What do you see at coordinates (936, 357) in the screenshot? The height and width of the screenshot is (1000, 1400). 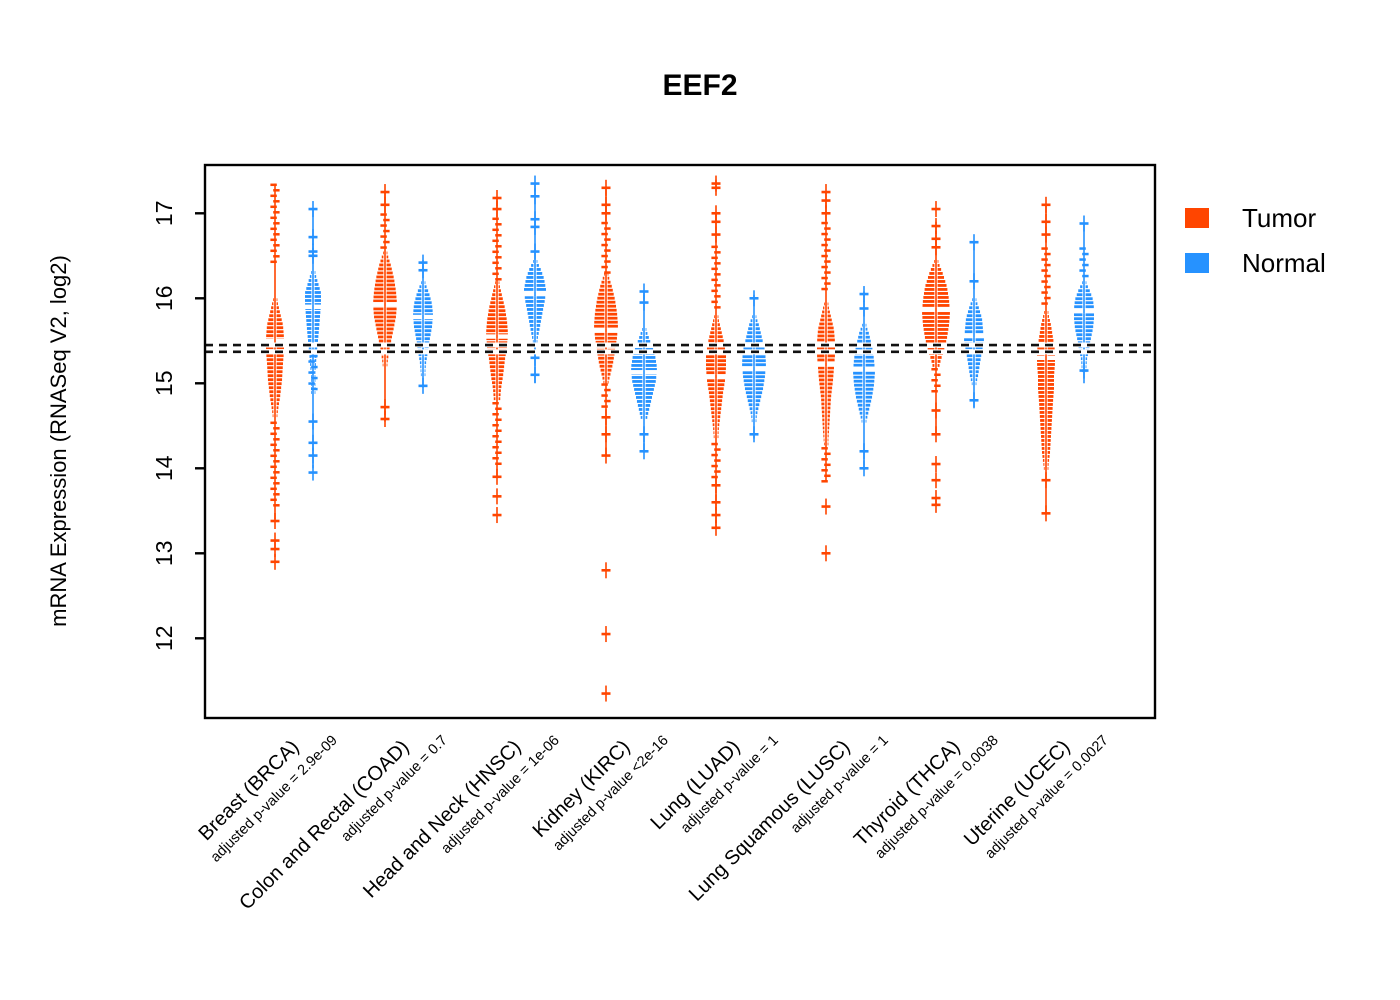 I see `violin-tumor-Thyroid (THCA)` at bounding box center [936, 357].